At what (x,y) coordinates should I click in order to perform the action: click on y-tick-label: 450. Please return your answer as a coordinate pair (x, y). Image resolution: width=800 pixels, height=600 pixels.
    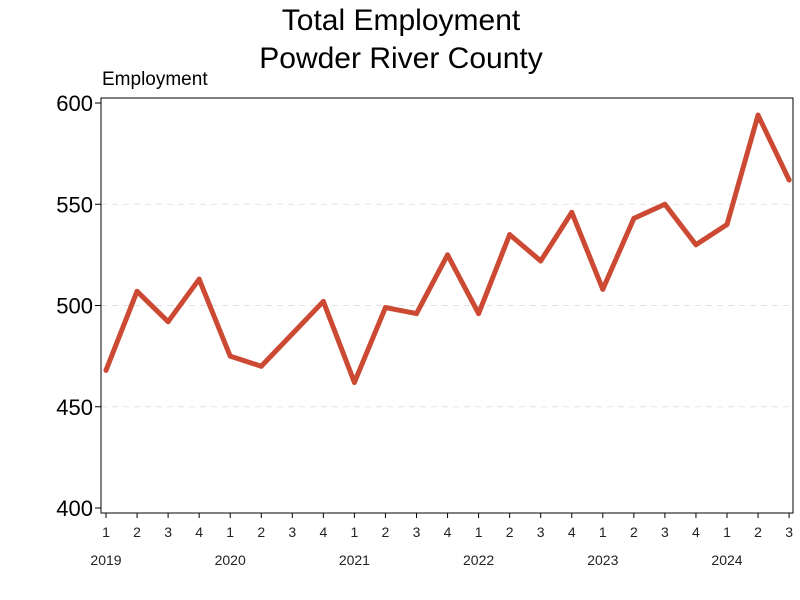
    Looking at the image, I should click on (74, 407).